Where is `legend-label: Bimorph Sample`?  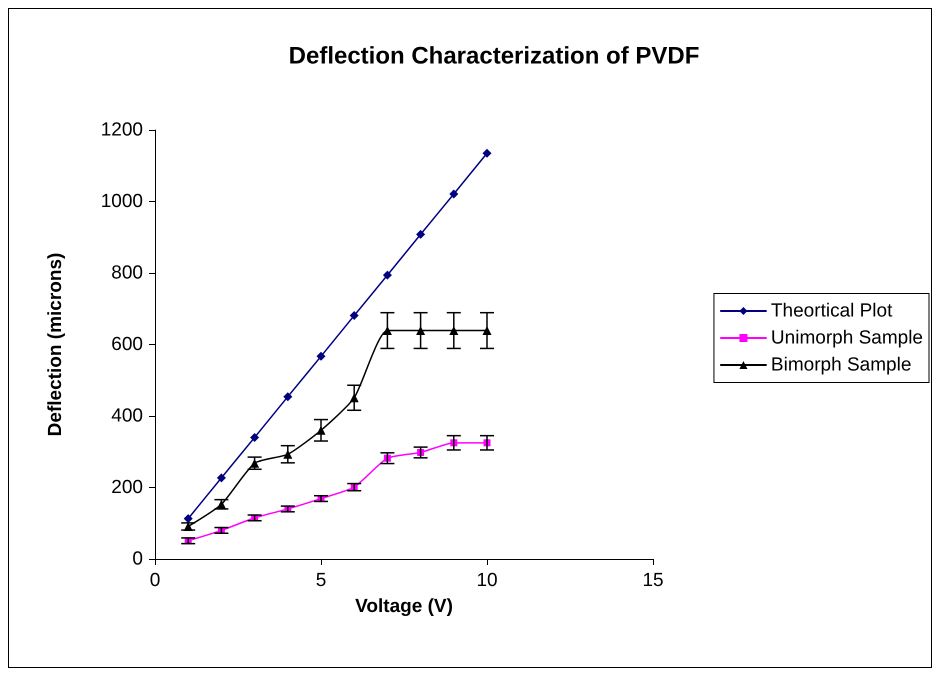
legend-label: Bimorph Sample is located at coordinates (841, 365).